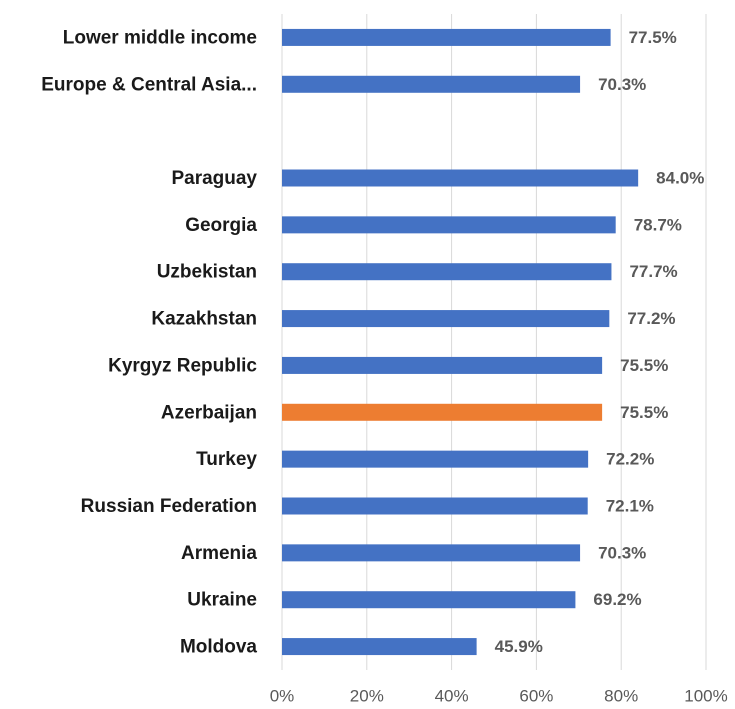  I want to click on category-label: Kazakhstan, so click(204, 319).